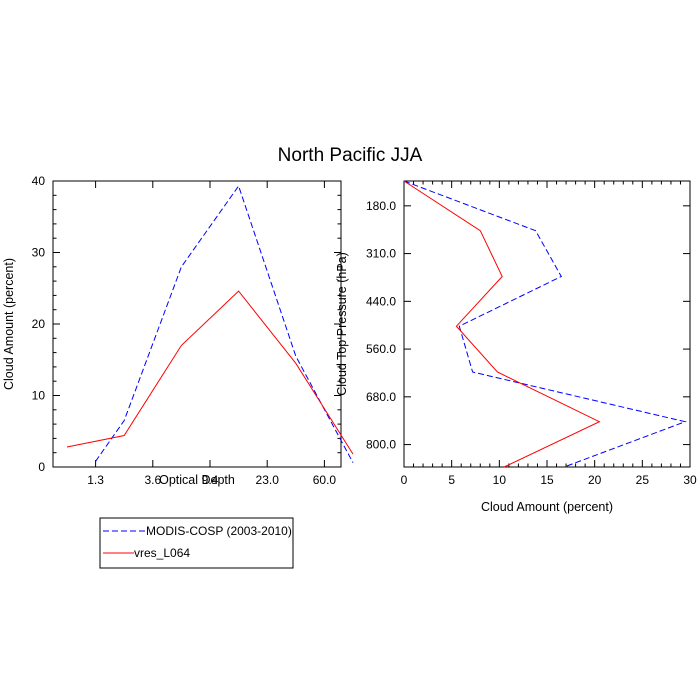 The width and height of the screenshot is (700, 700). What do you see at coordinates (39, 181) in the screenshot?
I see `left-y-tick-label: 40` at bounding box center [39, 181].